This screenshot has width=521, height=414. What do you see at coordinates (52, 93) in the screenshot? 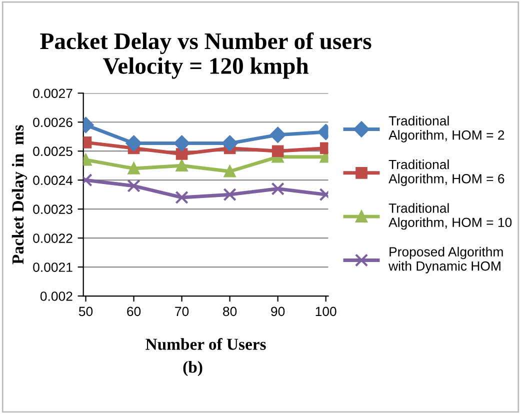
I see `y-tick-label: 0.0027` at bounding box center [52, 93].